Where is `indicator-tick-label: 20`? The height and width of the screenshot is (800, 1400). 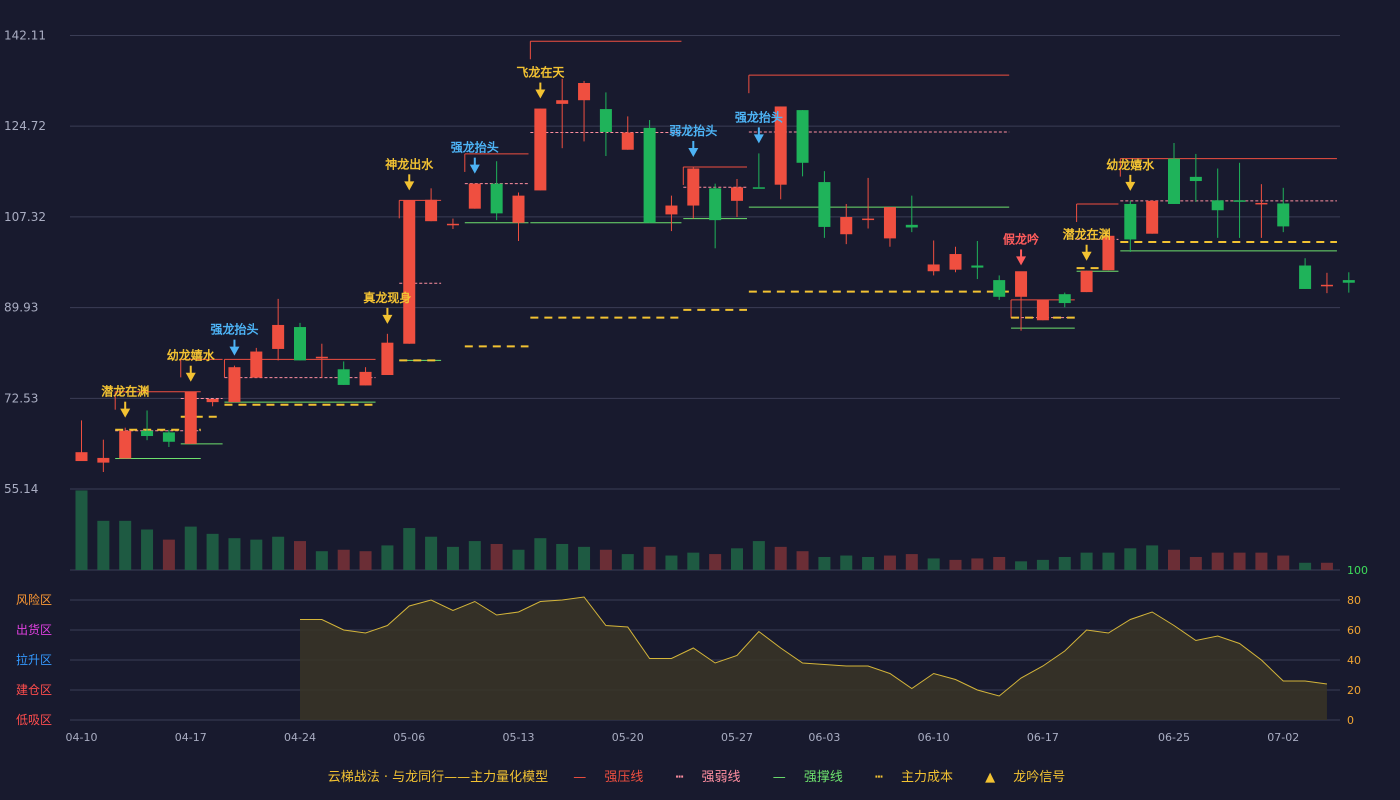 indicator-tick-label: 20 is located at coordinates (1354, 690).